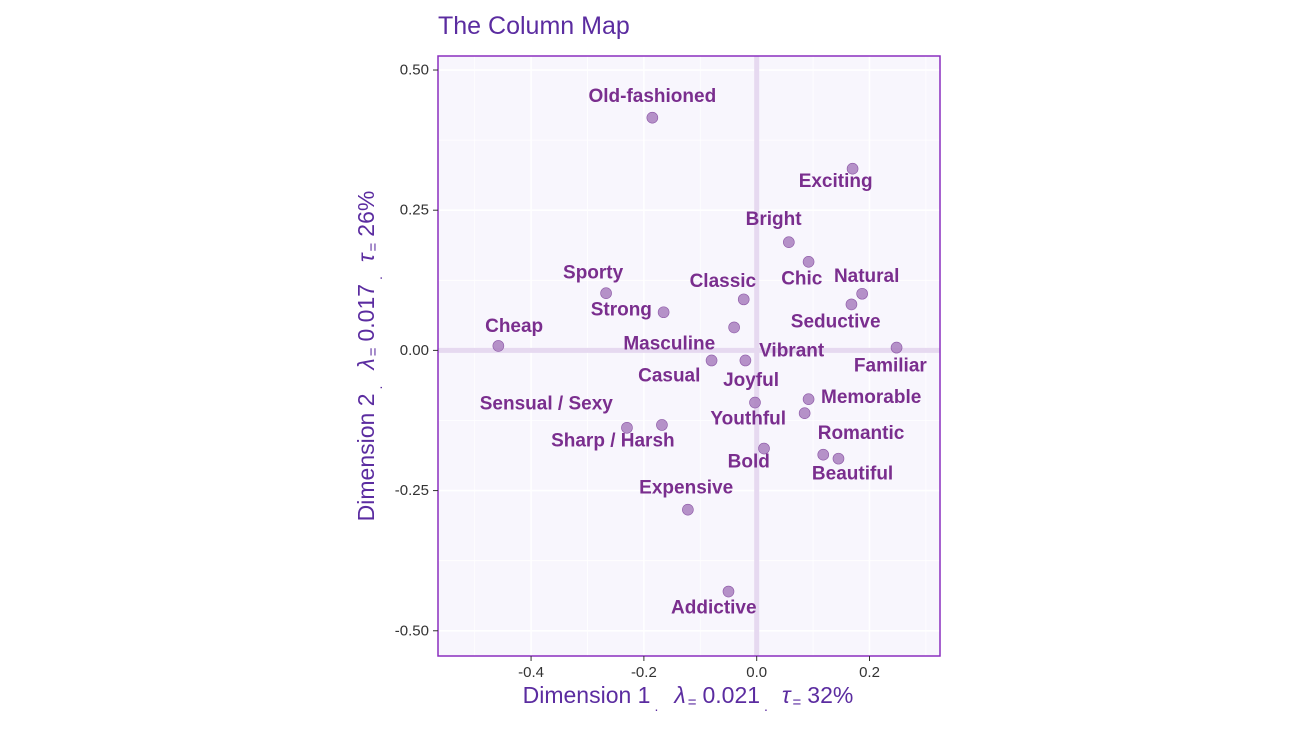  I want to click on label-expensive: Expensive, so click(686, 487).